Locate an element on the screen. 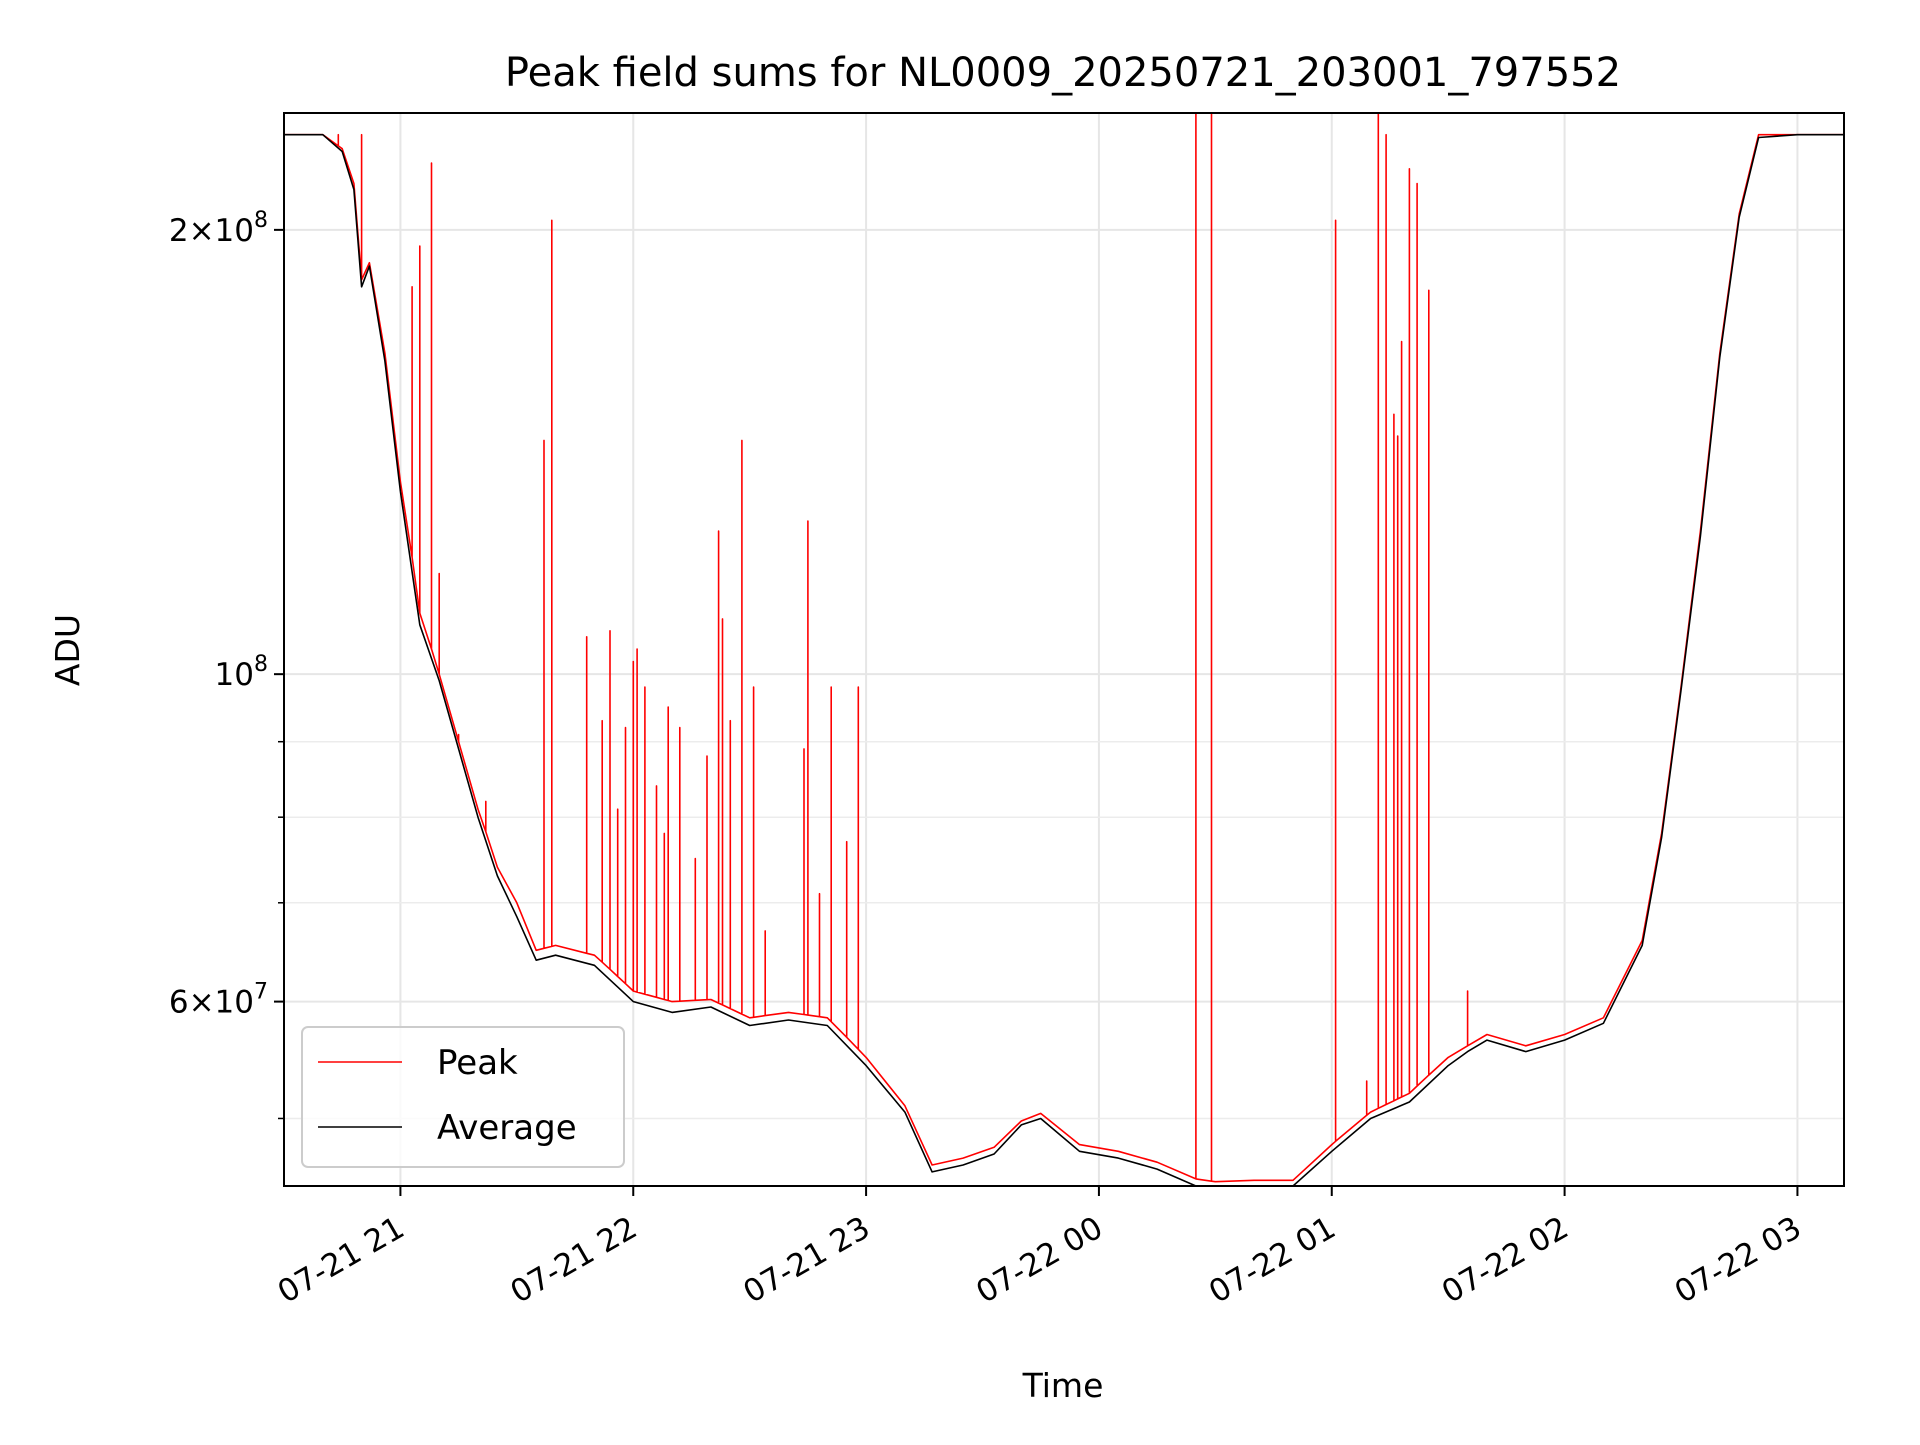 The width and height of the screenshot is (1920, 1445). x-tick-label: 07-22 02 is located at coordinates (1505, 1260).